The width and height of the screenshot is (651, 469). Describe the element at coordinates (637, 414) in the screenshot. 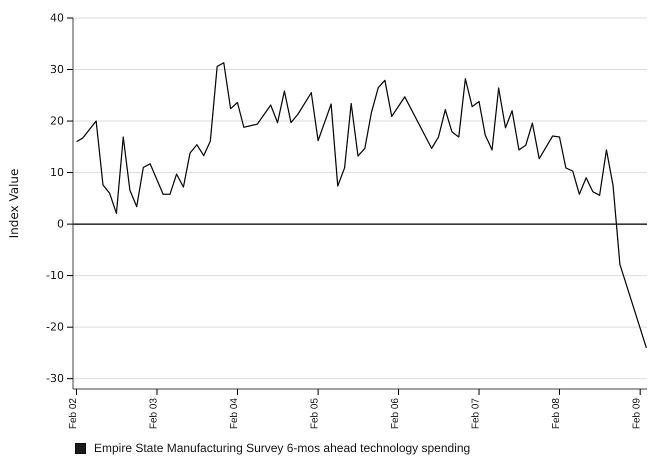

I see `x-tick-label: Feb 09` at that location.